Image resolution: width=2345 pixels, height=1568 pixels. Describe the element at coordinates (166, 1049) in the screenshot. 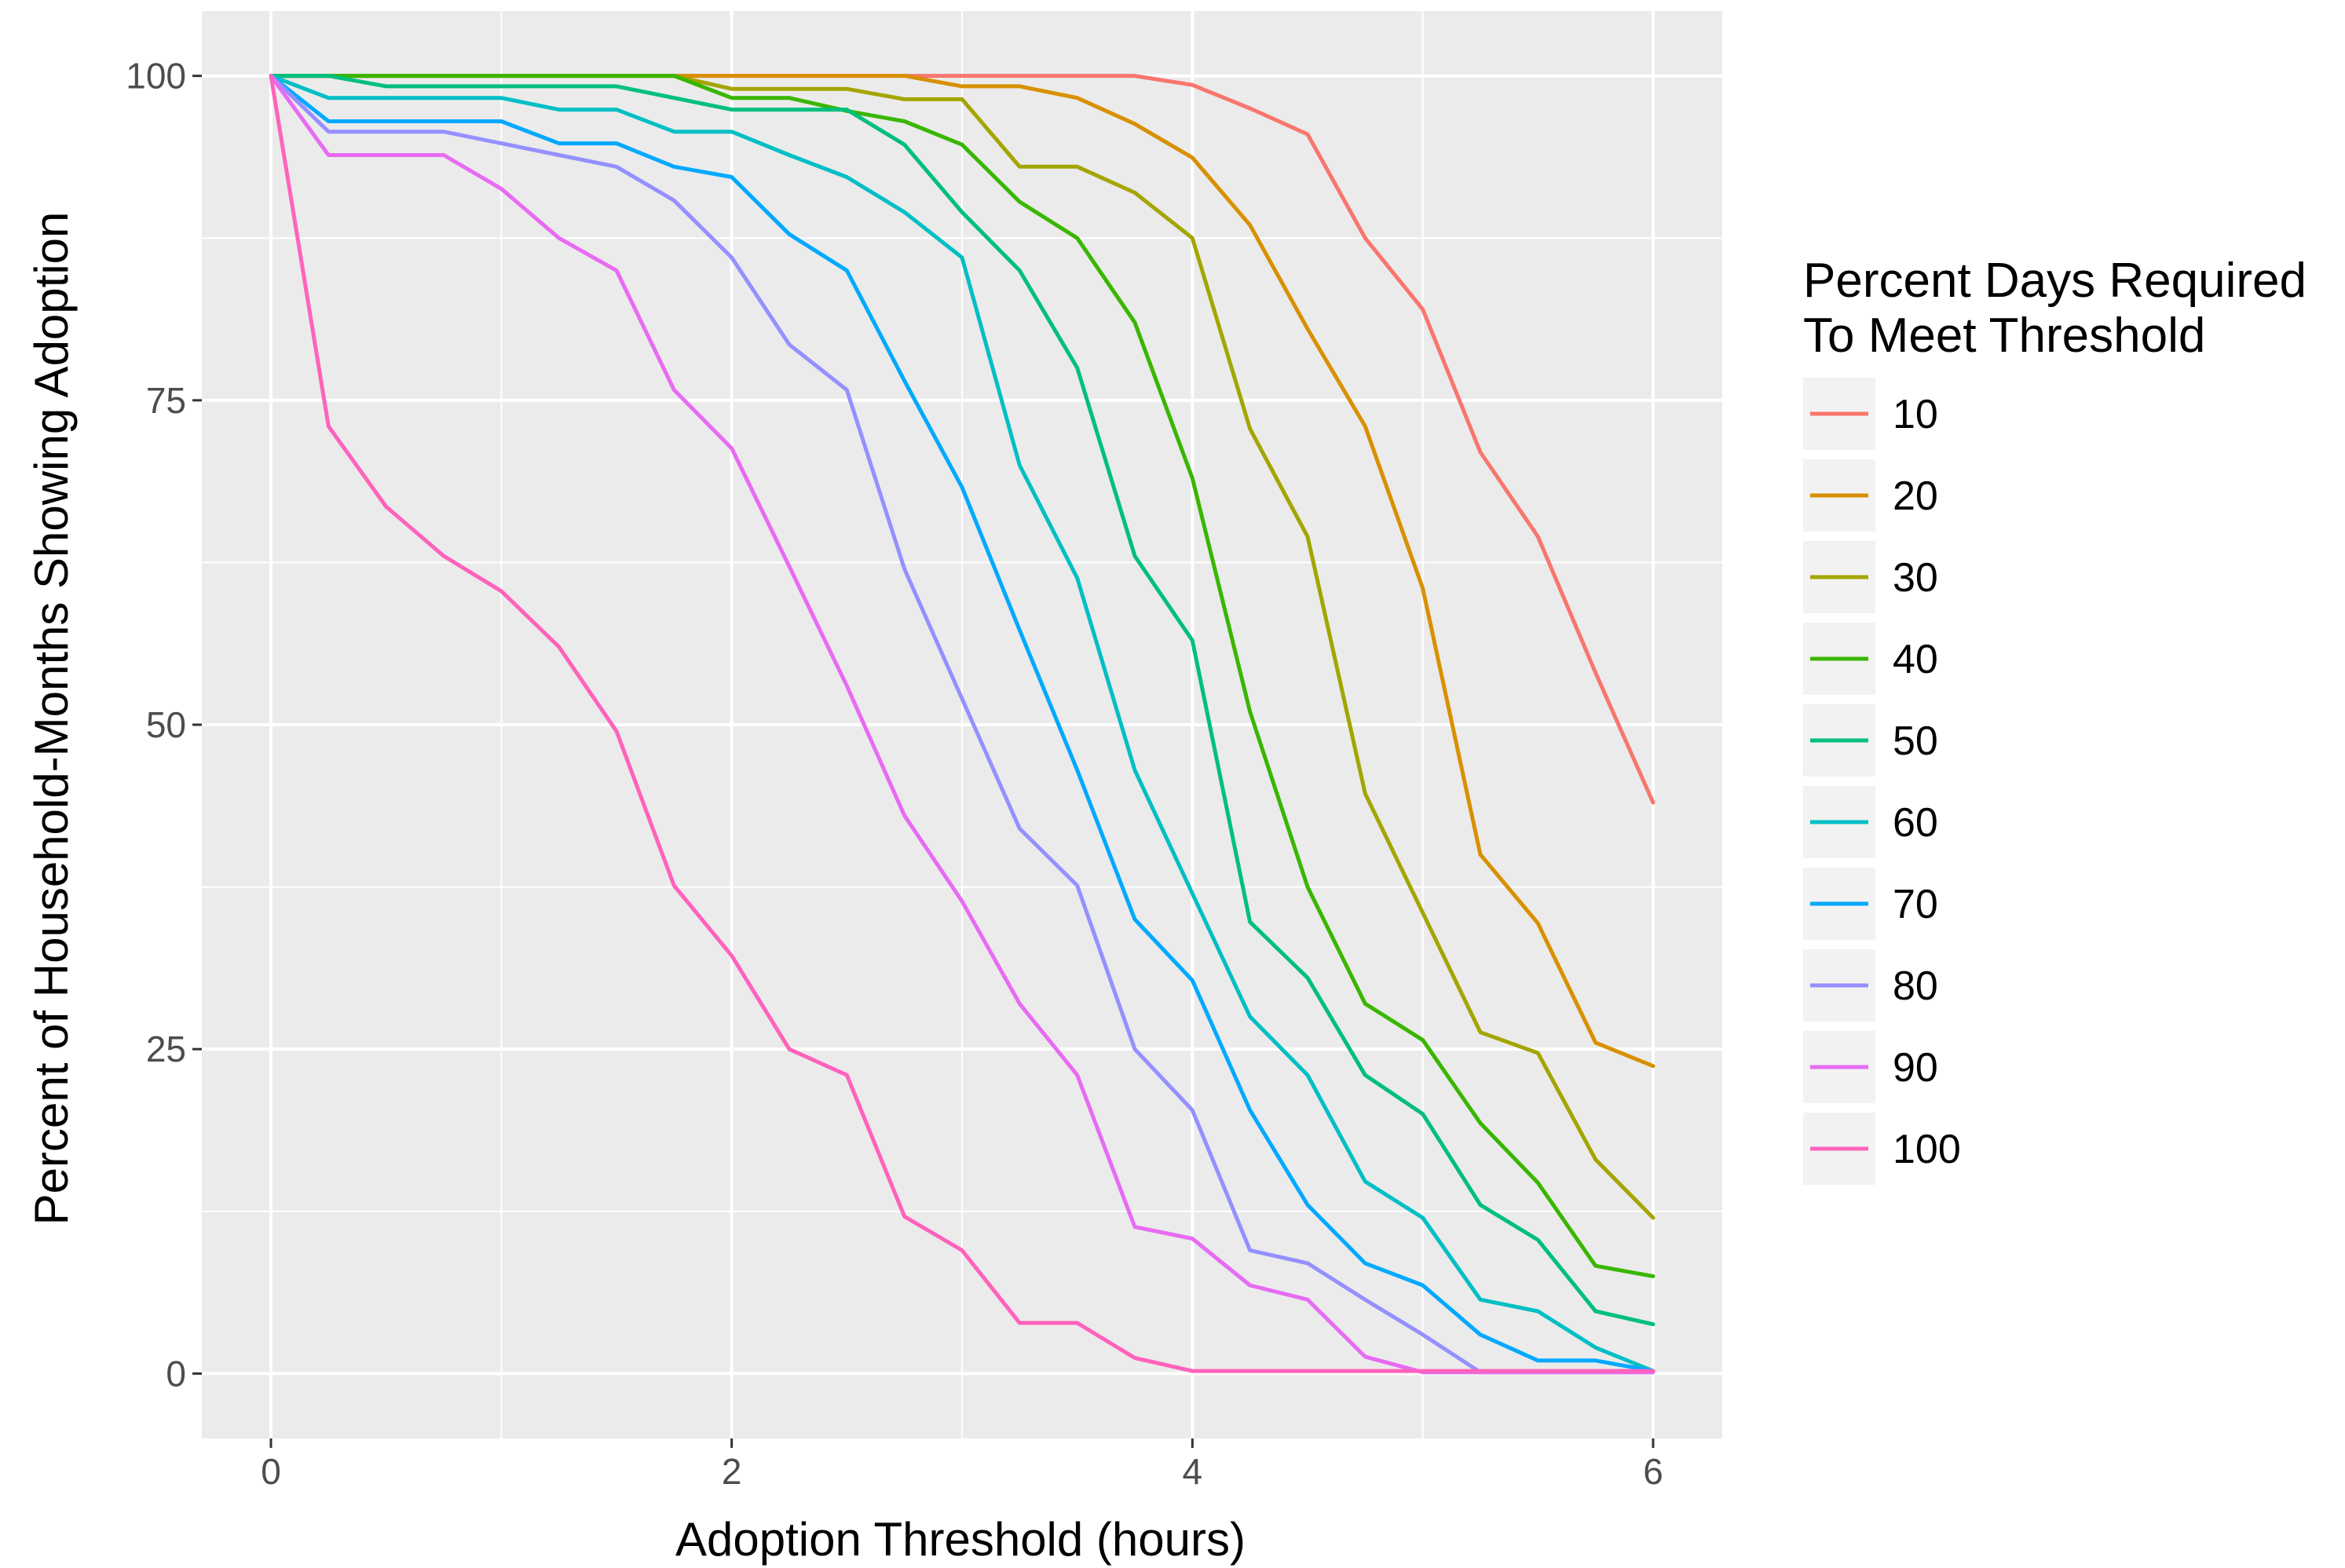

I see `y-tick-label: 25` at that location.